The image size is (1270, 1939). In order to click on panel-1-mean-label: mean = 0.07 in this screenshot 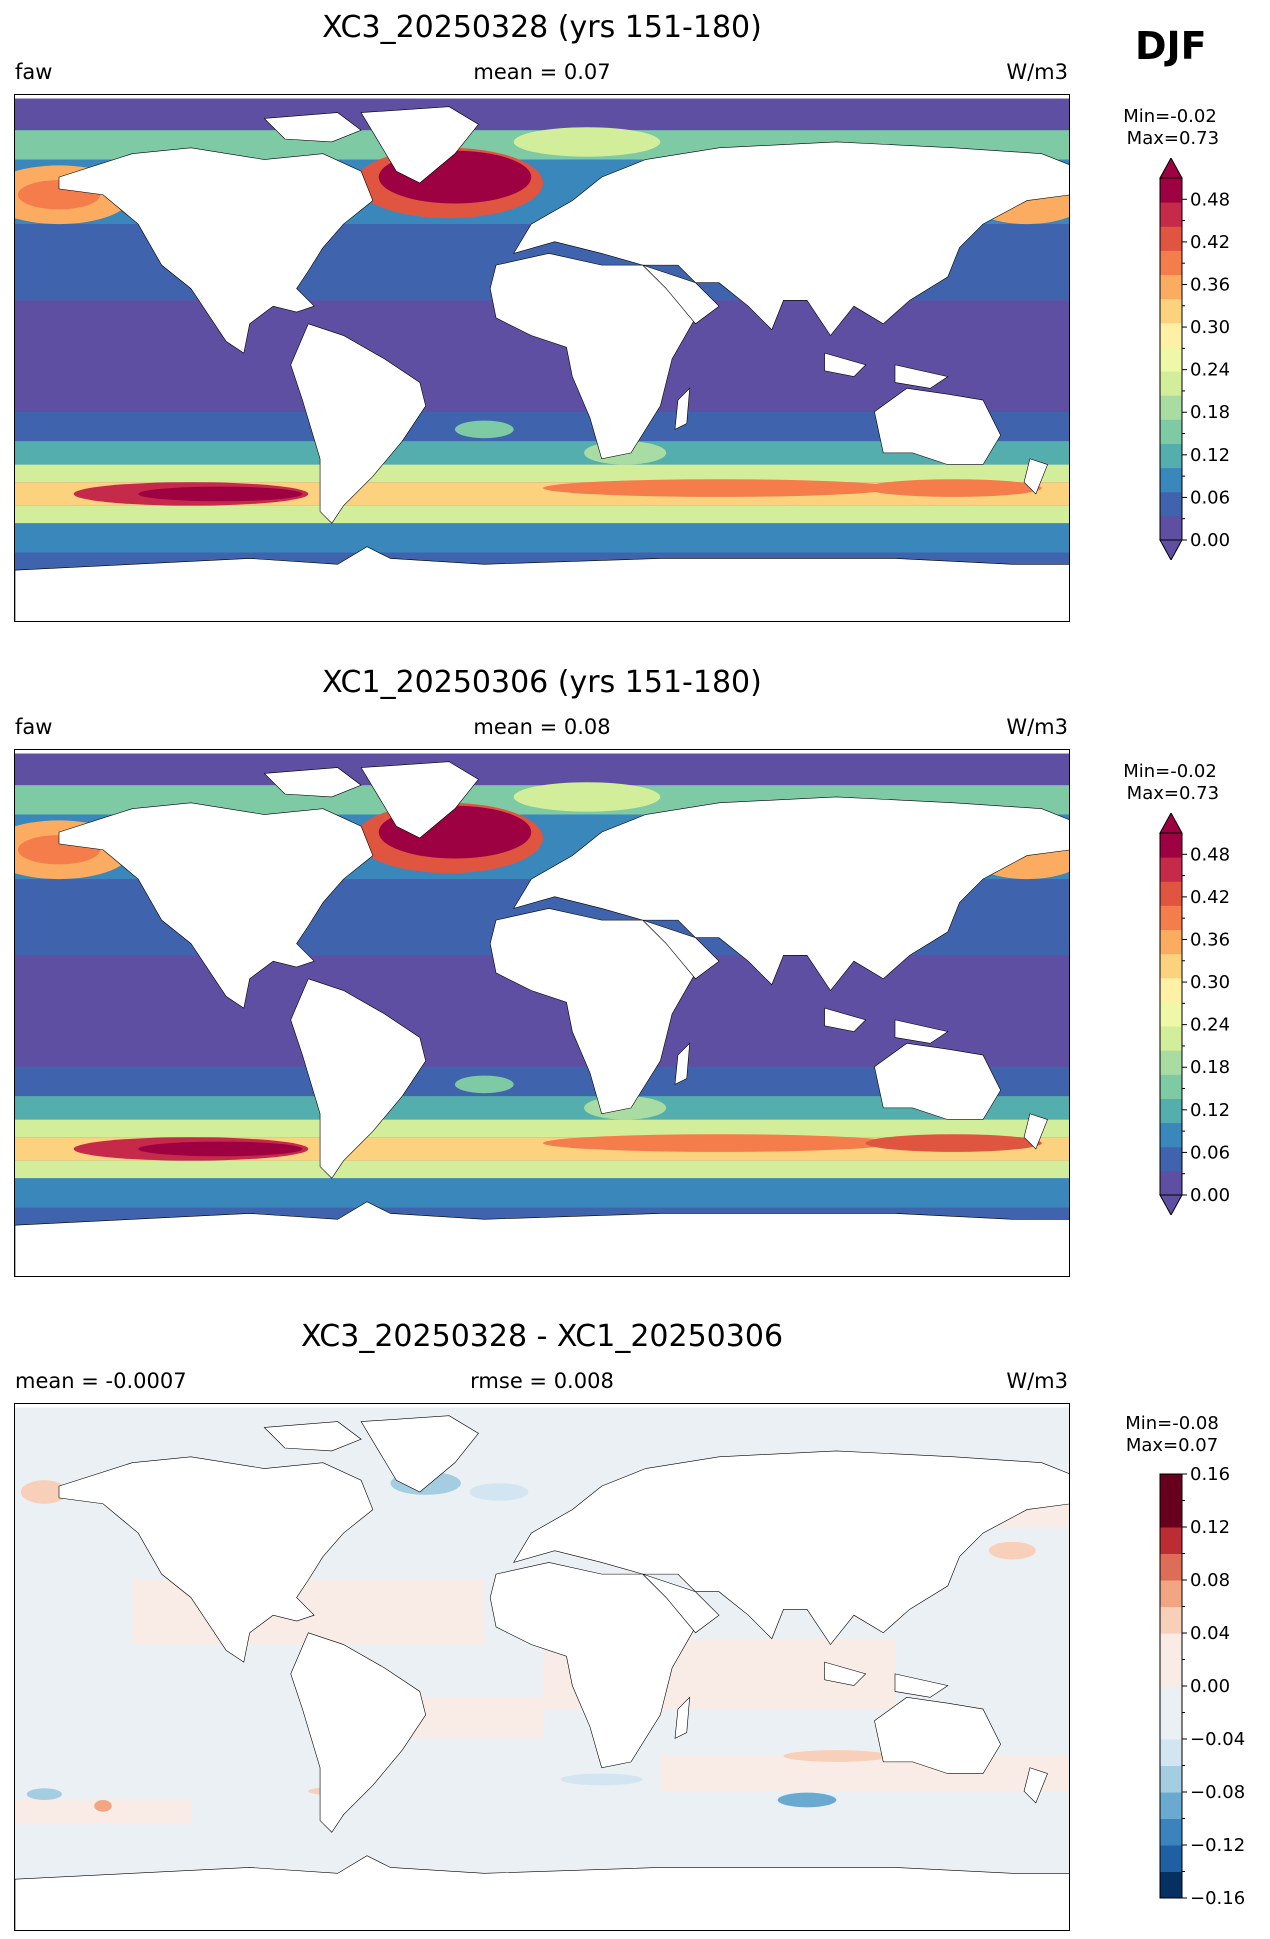, I will do `click(542, 72)`.